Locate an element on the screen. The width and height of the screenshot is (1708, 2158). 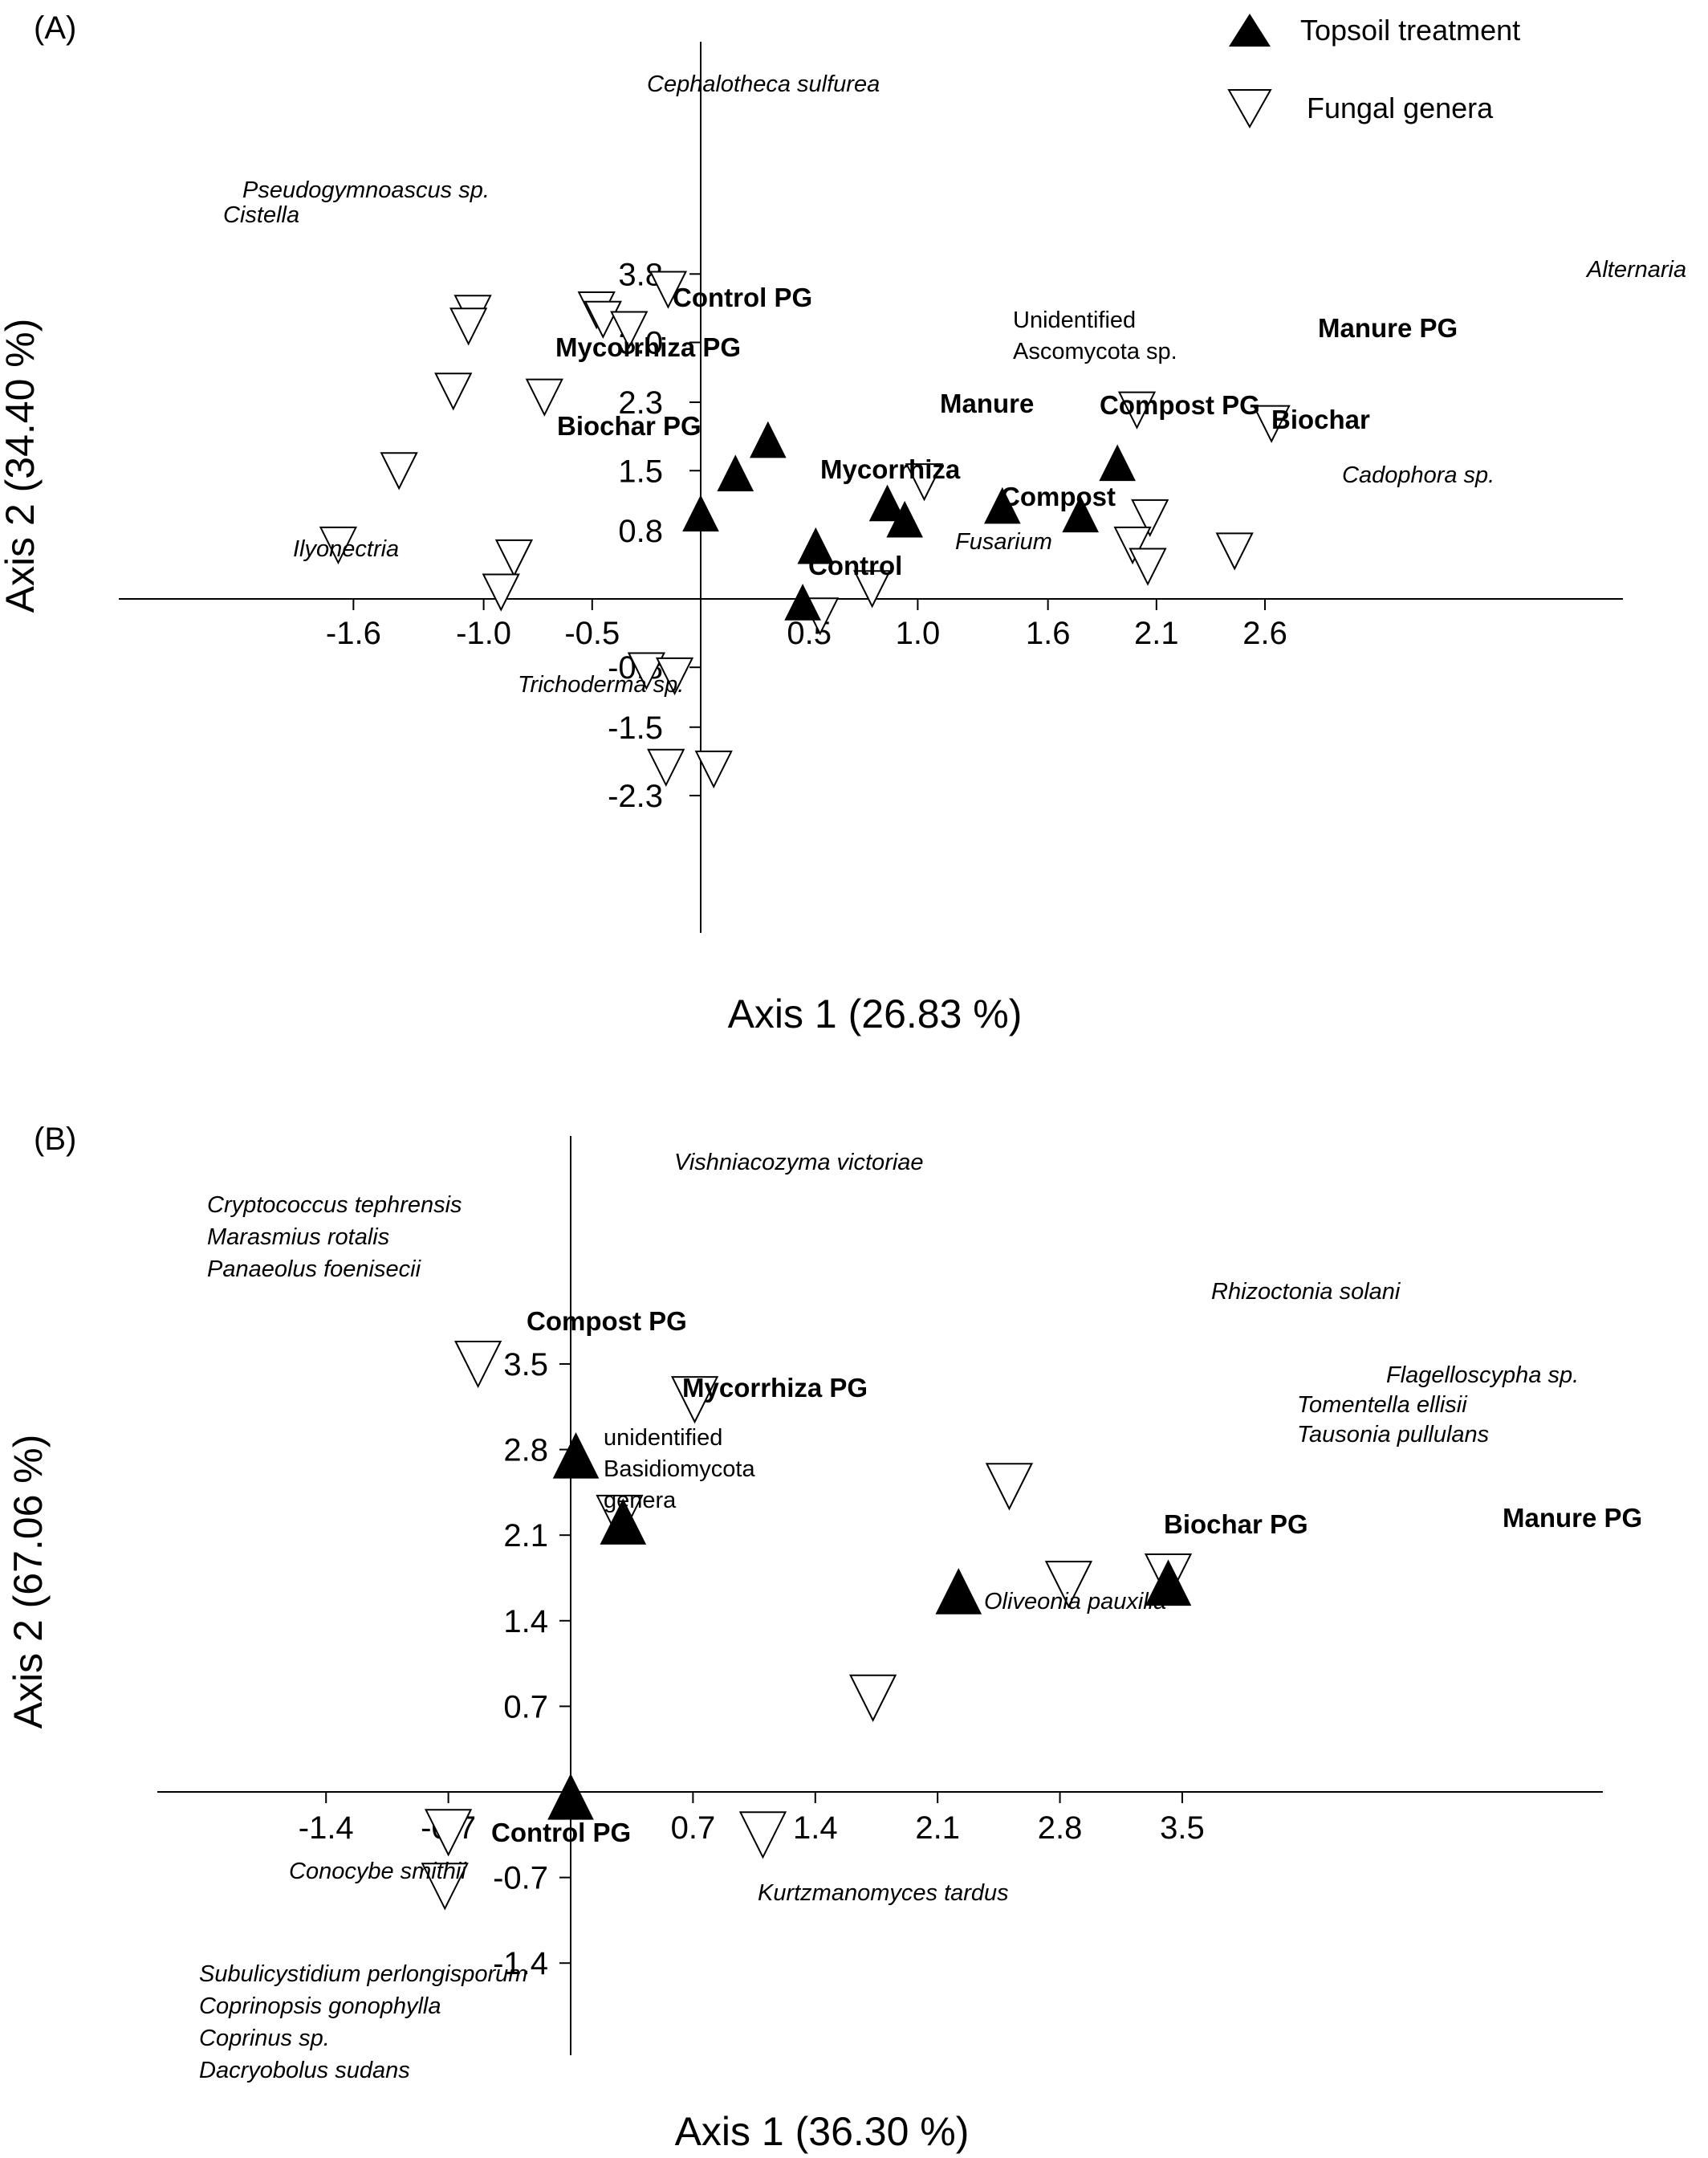
fungal-genus-marker-pseudogymnoascus-sp is located at coordinates (454, 392).